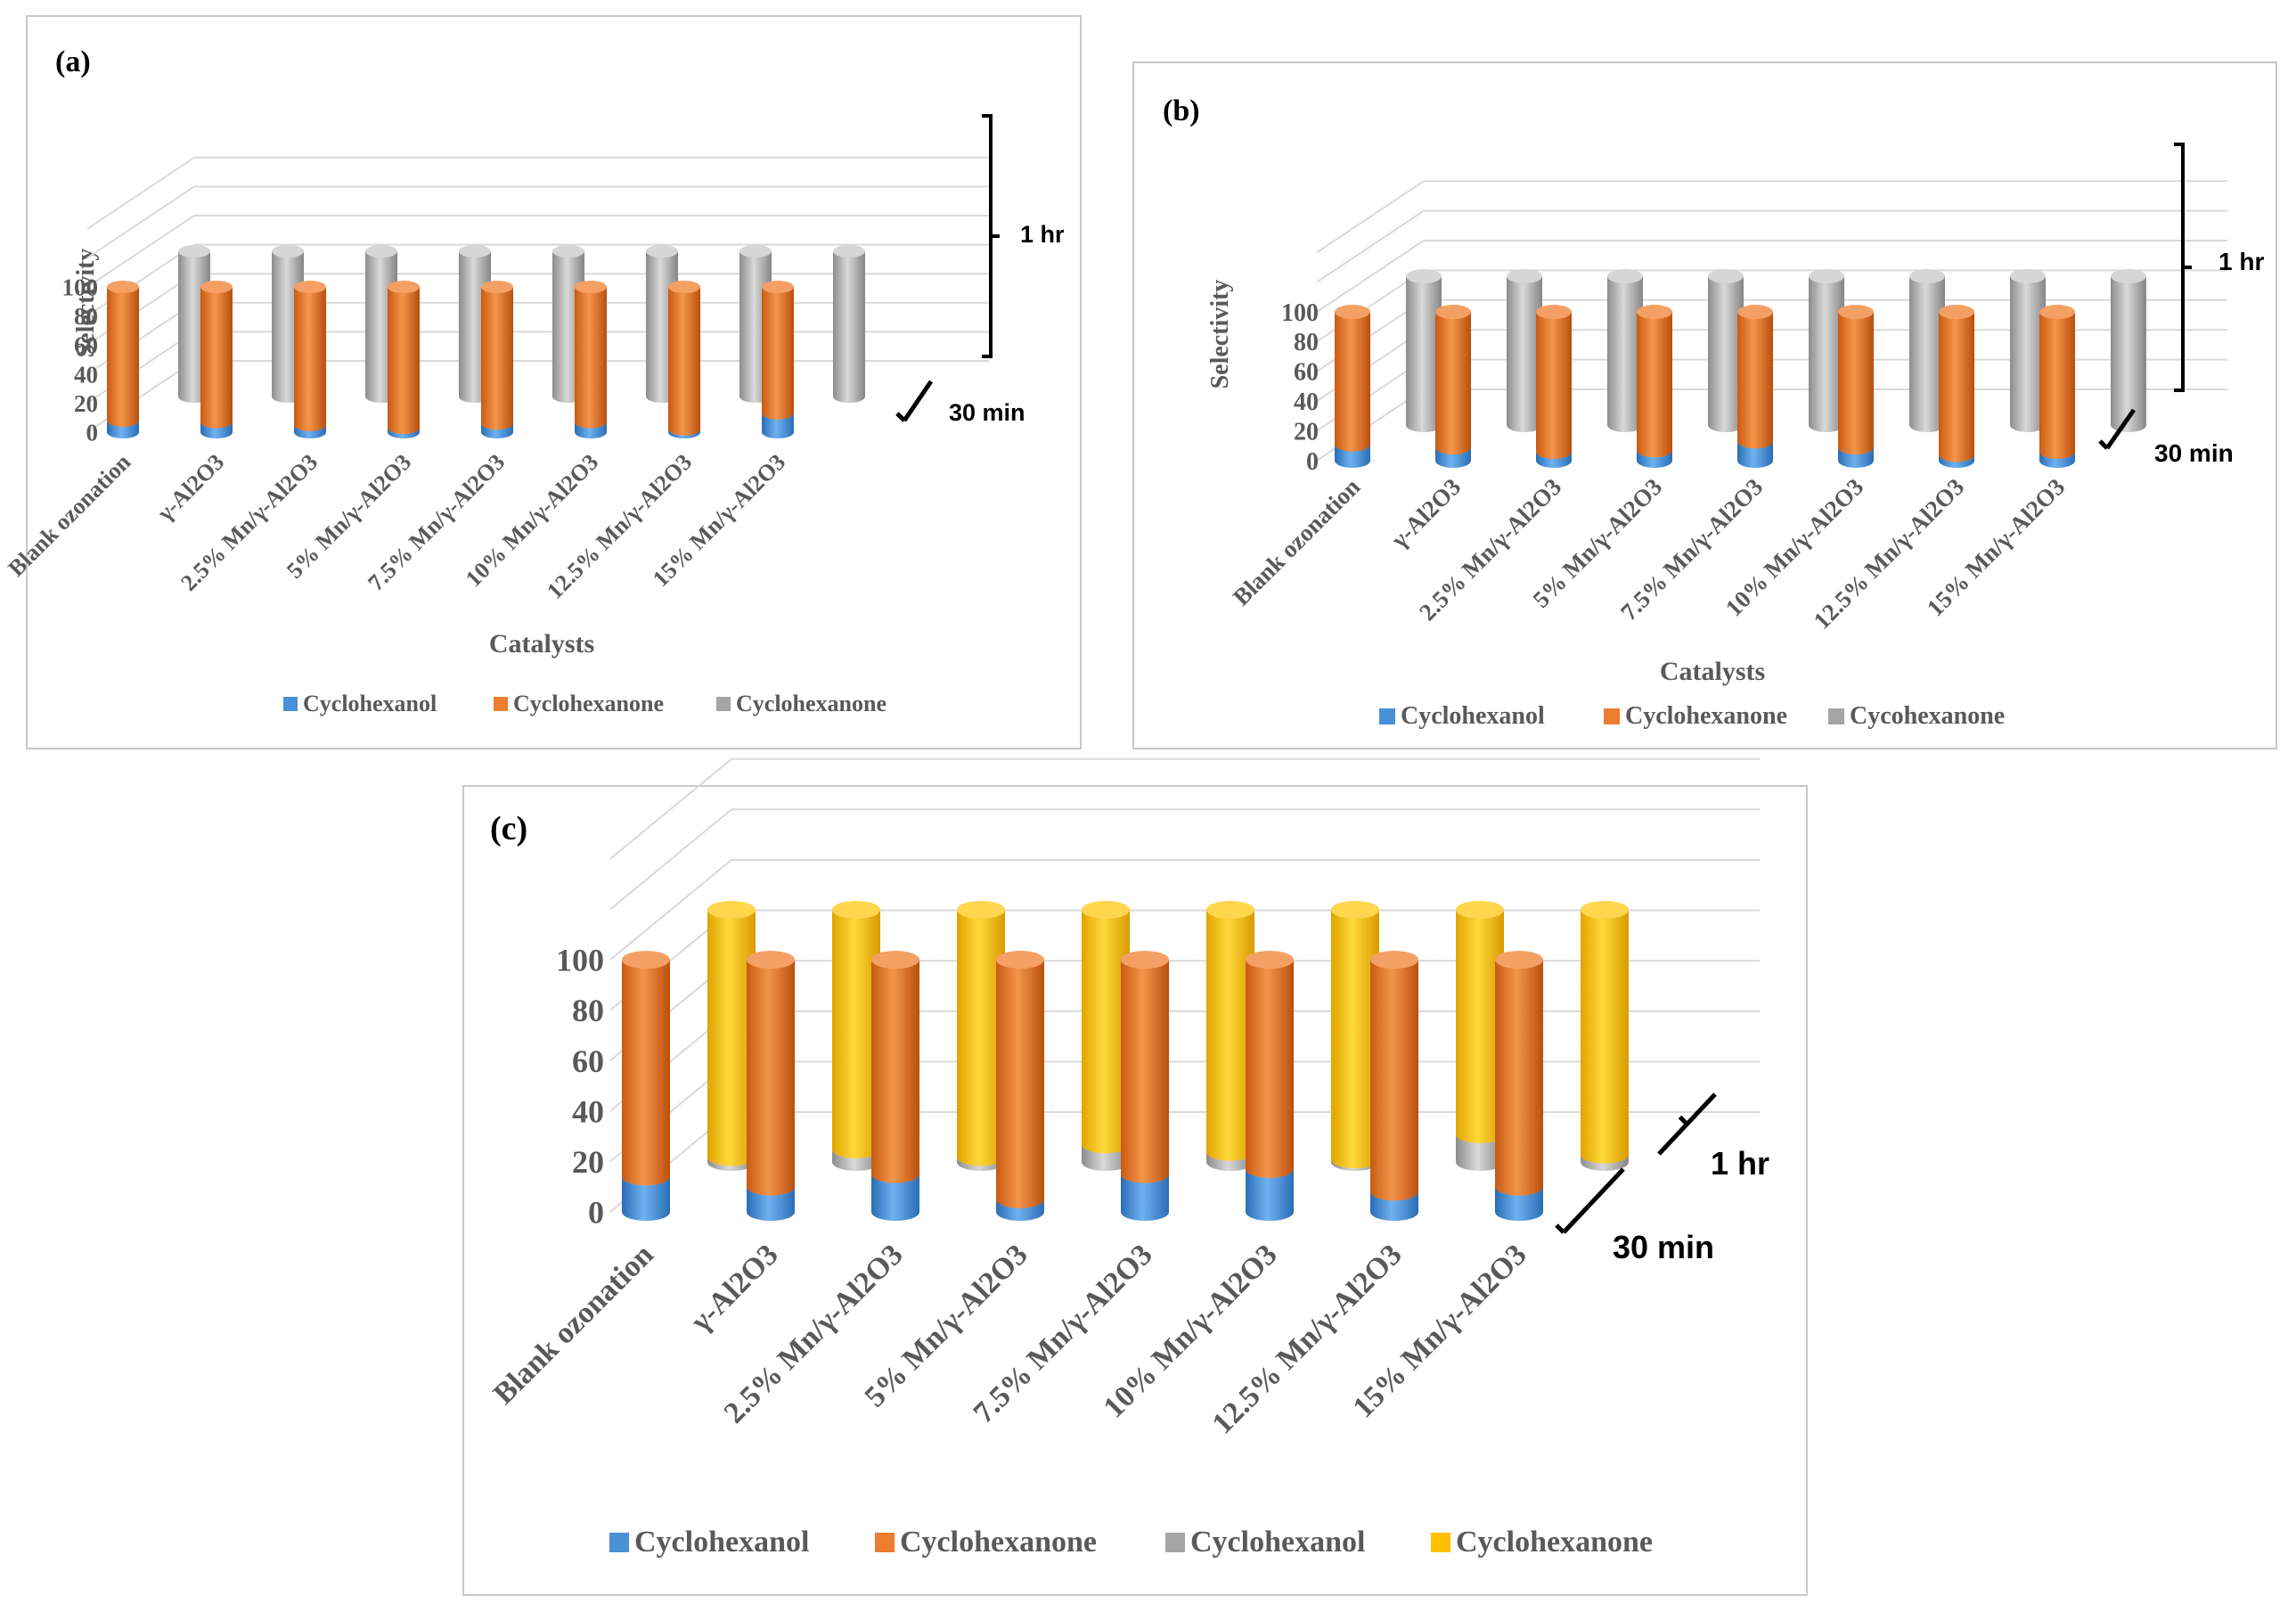 This screenshot has width=2296, height=1620. Describe the element at coordinates (1927, 716) in the screenshot. I see `legend-b-item-3: Cycohexanone` at that location.